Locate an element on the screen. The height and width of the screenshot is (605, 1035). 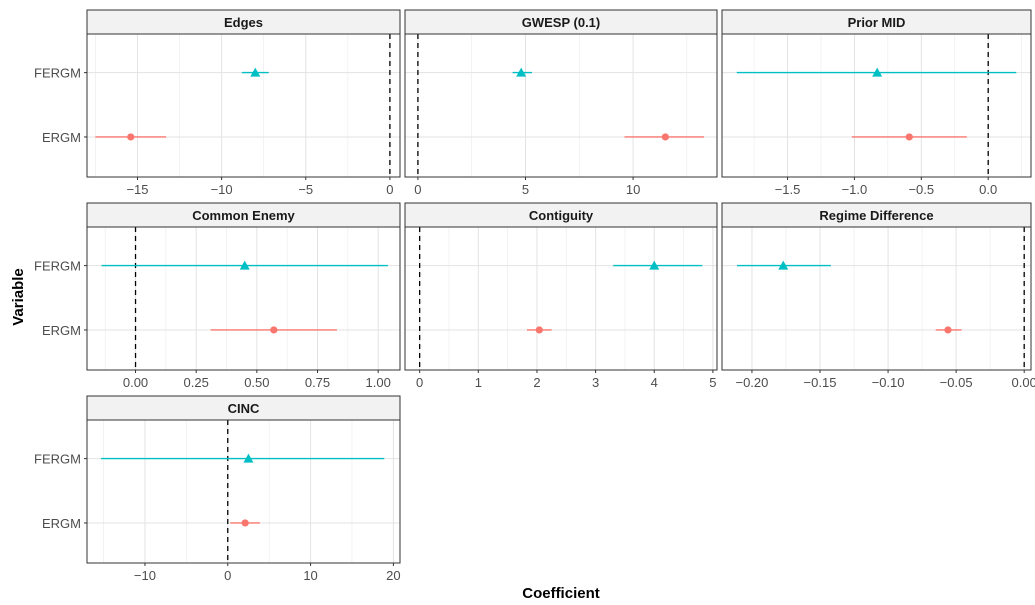
panel-title: Prior MID is located at coordinates (877, 22).